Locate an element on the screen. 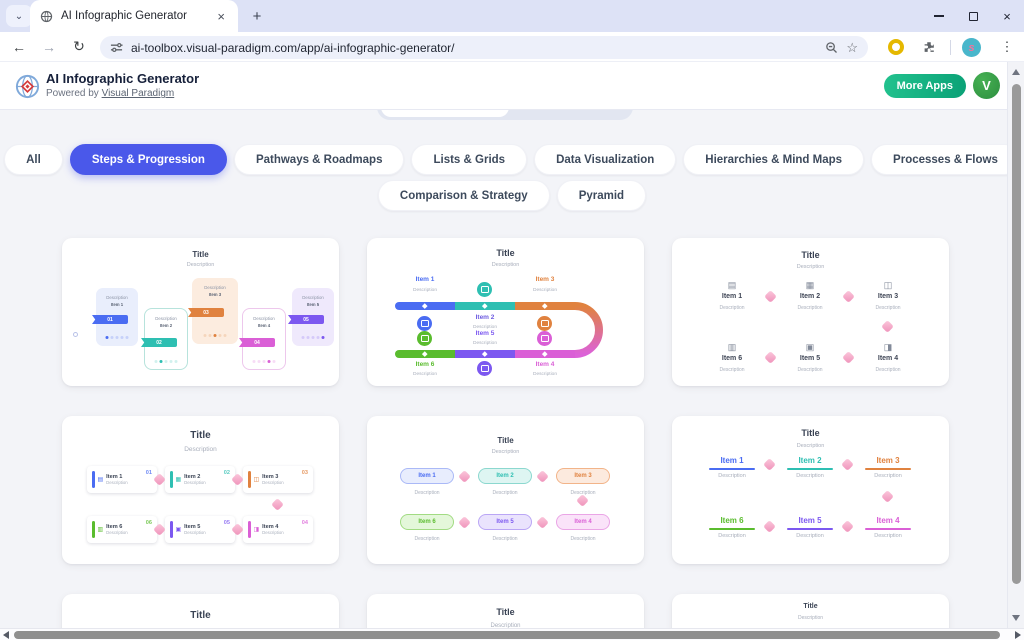  vertical-scrollbar is located at coordinates (1015, 345).